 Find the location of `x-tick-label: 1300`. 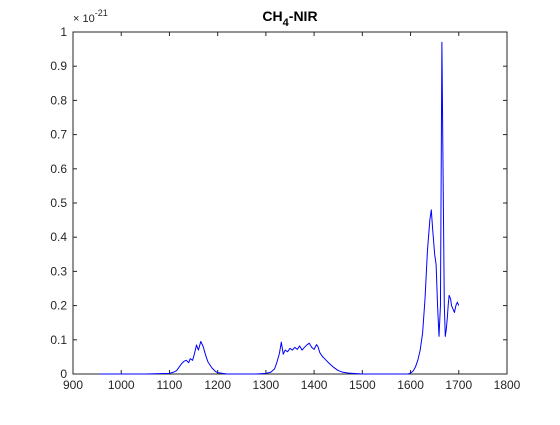

x-tick-label: 1300 is located at coordinates (266, 385).